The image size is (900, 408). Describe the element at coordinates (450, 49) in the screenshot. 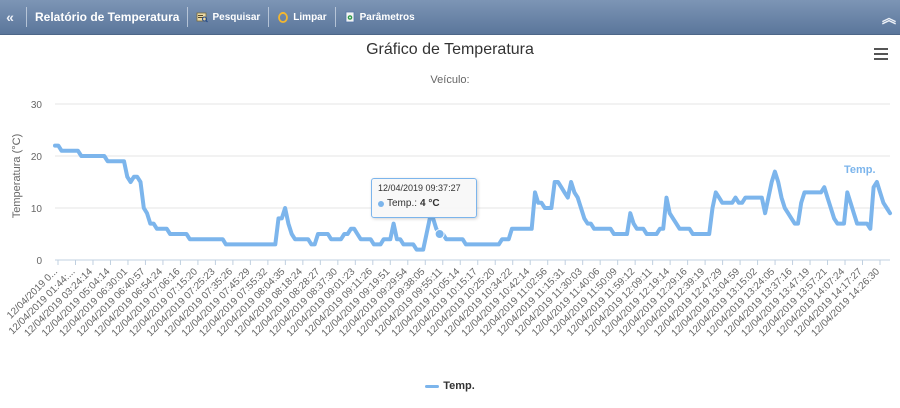

I see `chart-title: Gráfico de Temperatura` at that location.